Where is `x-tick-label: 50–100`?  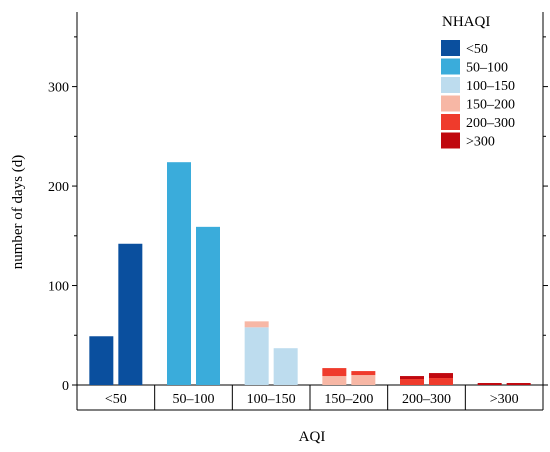 x-tick-label: 50–100 is located at coordinates (194, 399).